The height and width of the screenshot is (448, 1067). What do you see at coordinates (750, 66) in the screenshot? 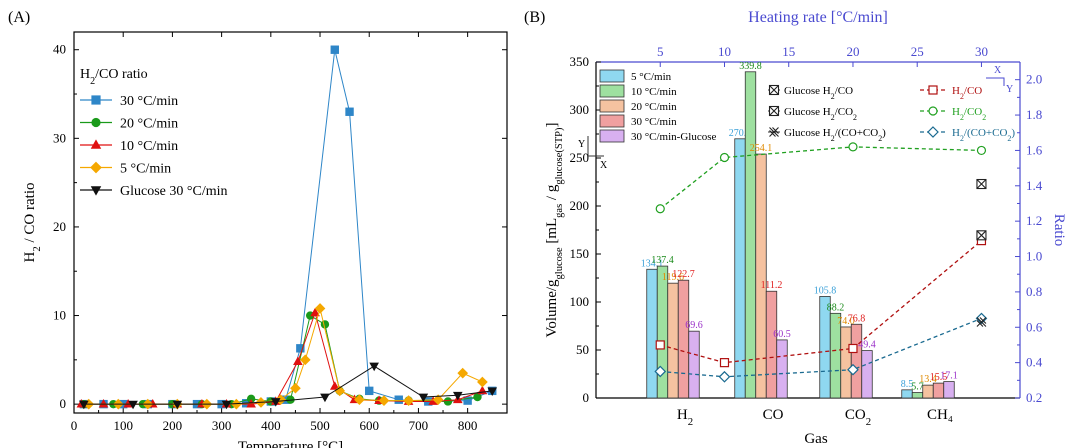
I see `bar-value-label: 339.8` at bounding box center [750, 66].